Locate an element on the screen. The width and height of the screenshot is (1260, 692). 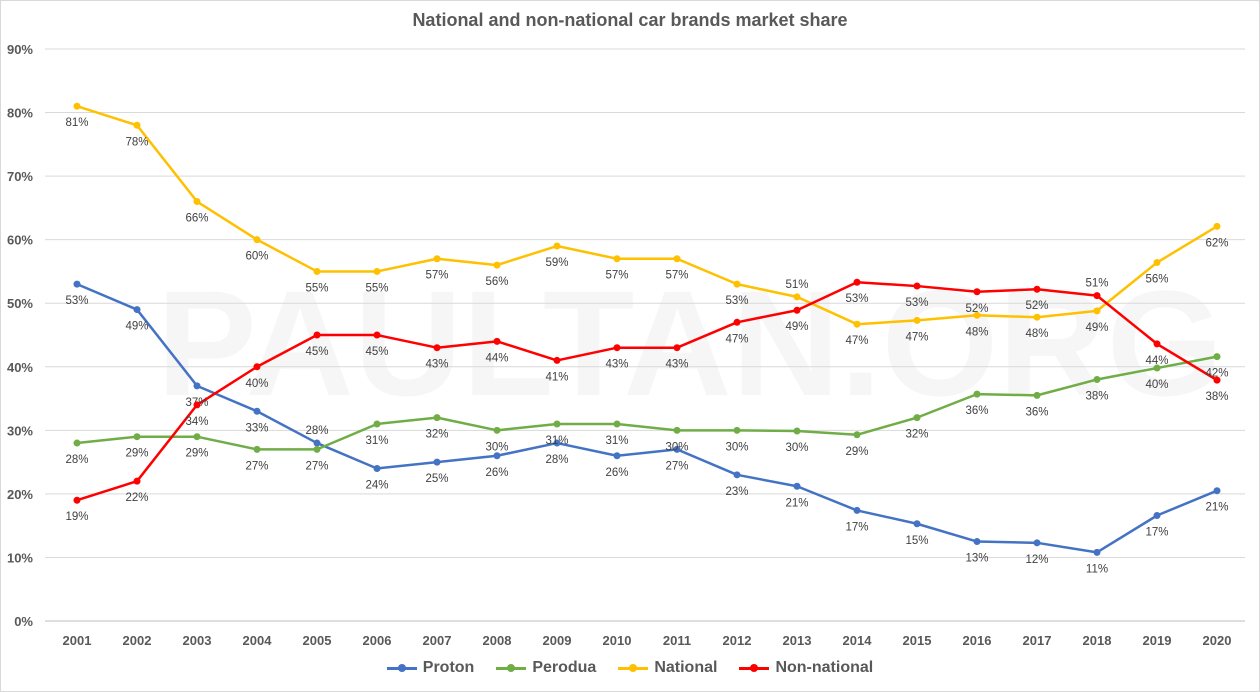
non-national-data-label: 45% is located at coordinates (316, 352).